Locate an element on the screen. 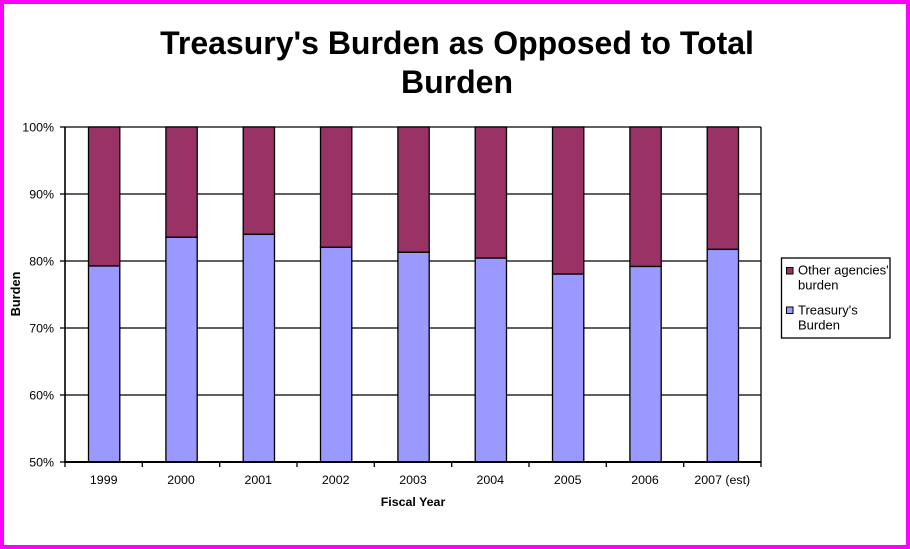 This screenshot has width=910, height=549. svg-text: 70% is located at coordinates (41, 329).